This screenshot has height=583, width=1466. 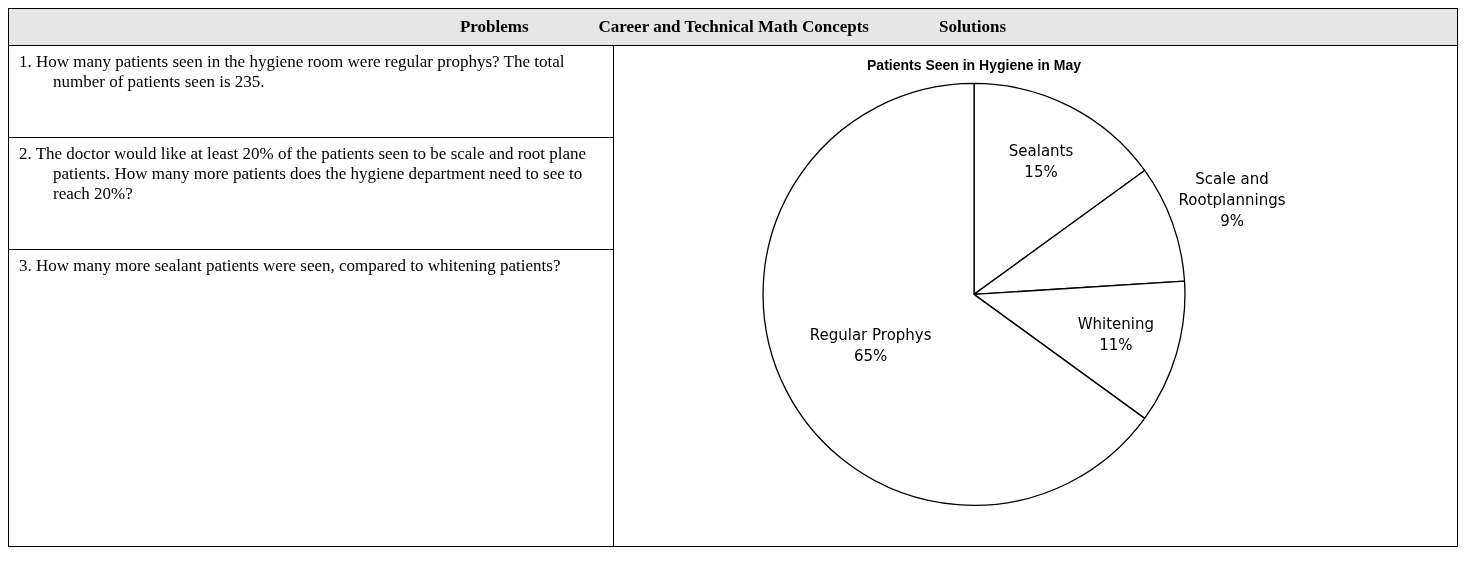 What do you see at coordinates (290, 266) in the screenshot?
I see `text: 3. How many more sealant patients were seen, compared to whitening patients?` at bounding box center [290, 266].